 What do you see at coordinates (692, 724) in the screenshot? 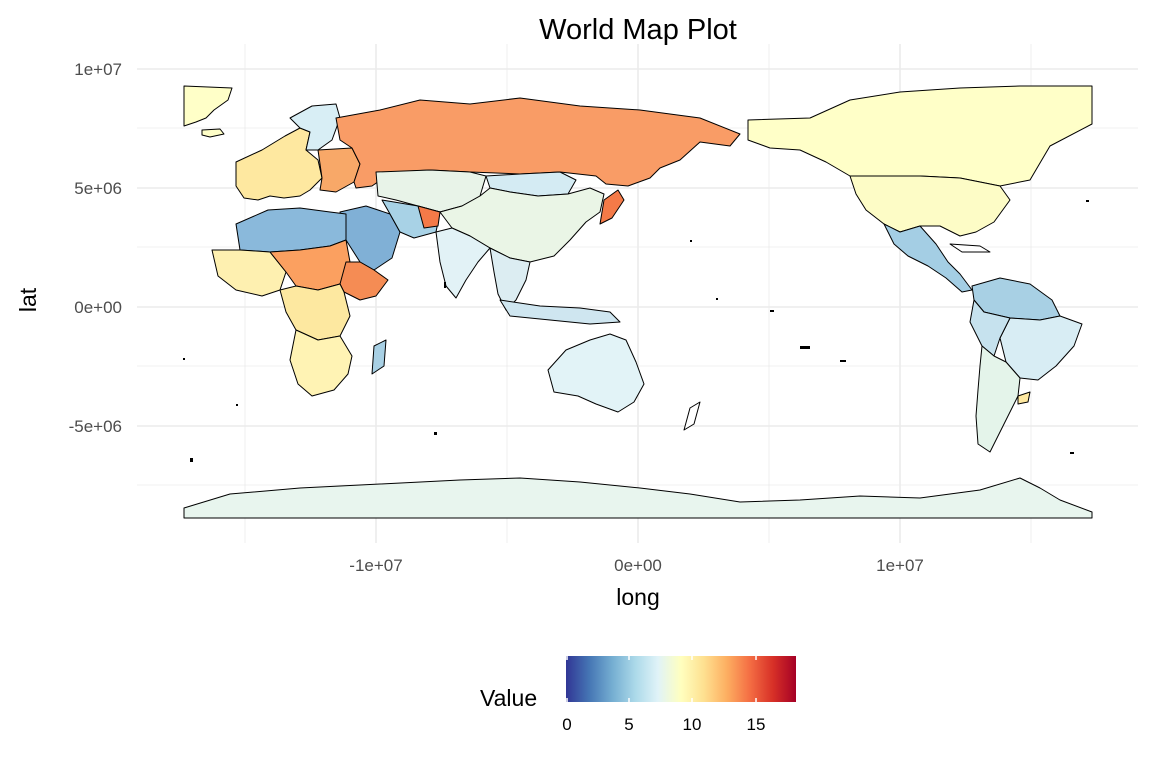
I see `legend-tick-label: 10` at bounding box center [692, 724].